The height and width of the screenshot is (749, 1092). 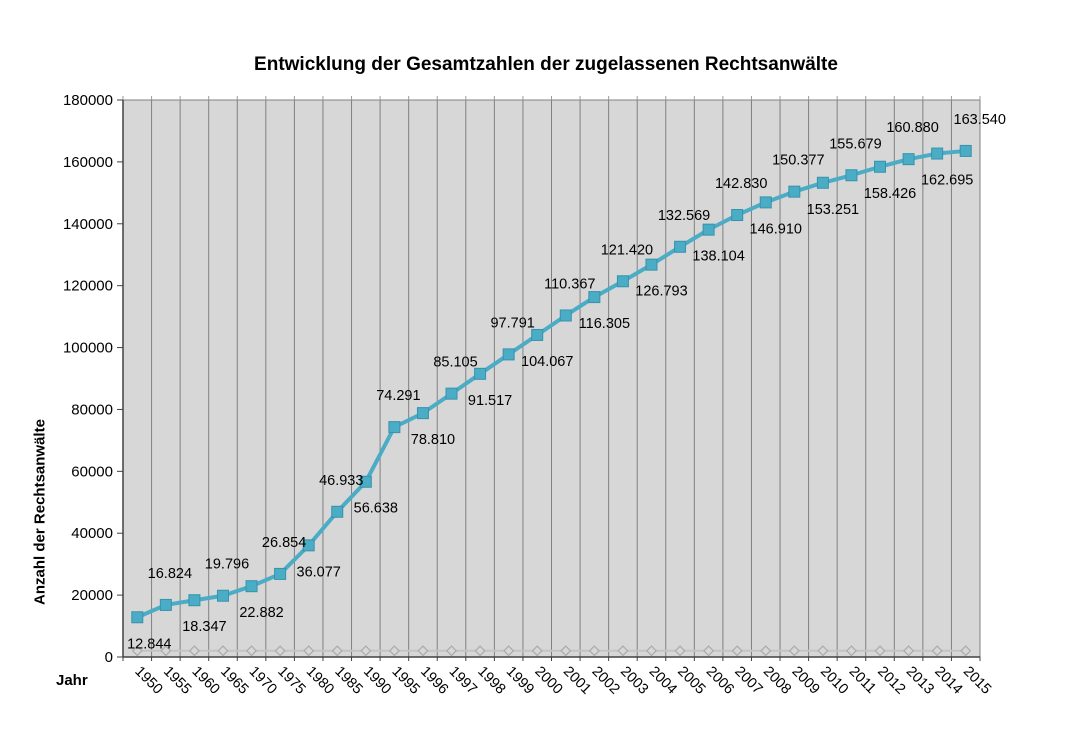 I want to click on x-tick-label: 2001, so click(x=577, y=681).